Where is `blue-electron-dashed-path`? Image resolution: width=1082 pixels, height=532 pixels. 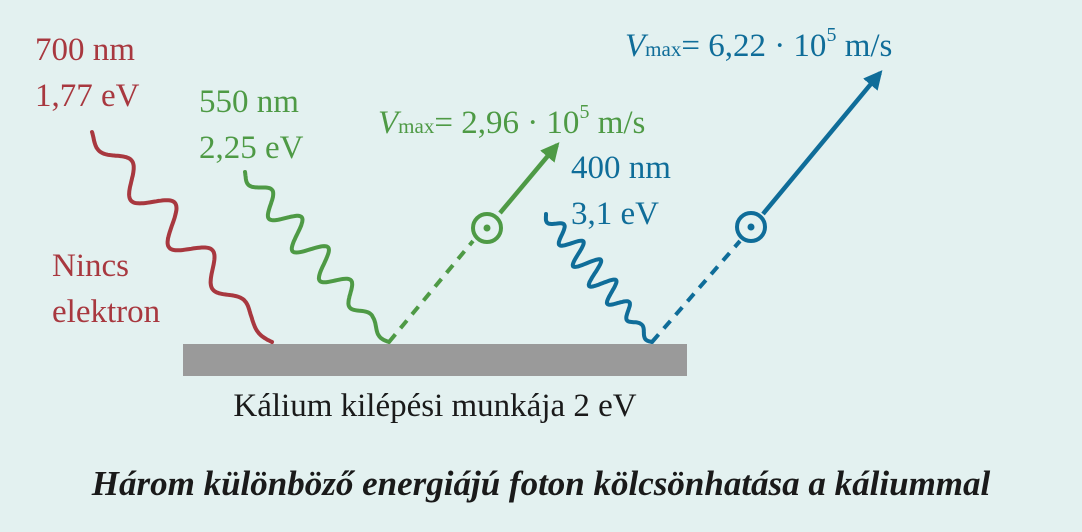
blue-electron-dashed-path is located at coordinates (696, 291).